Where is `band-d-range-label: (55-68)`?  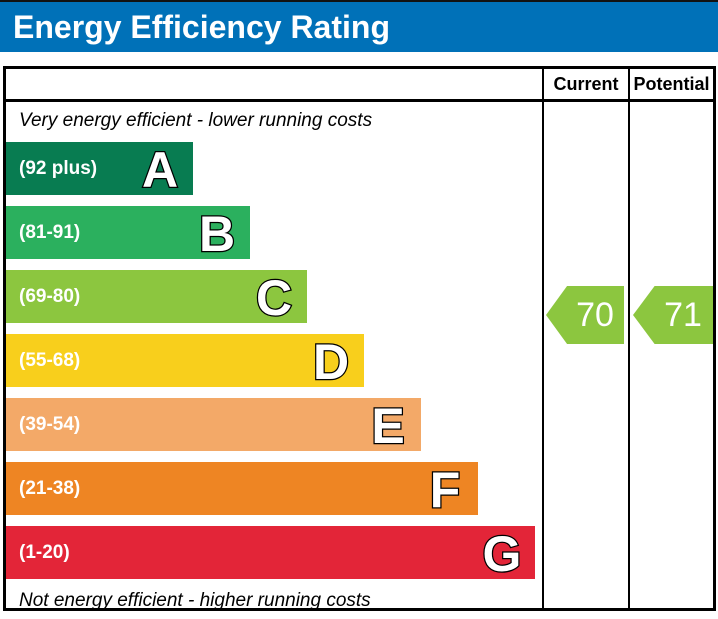
band-d-range-label: (55-68) is located at coordinates (50, 360).